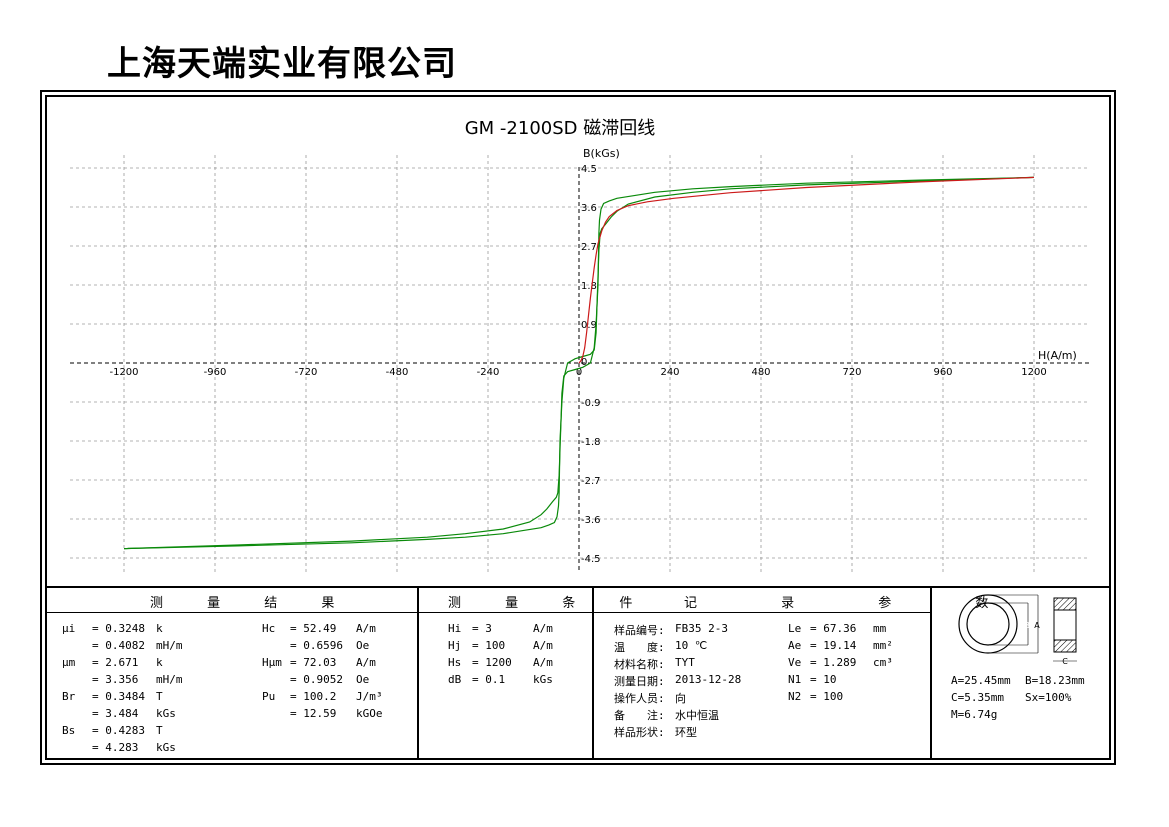 This screenshot has height=827, width=1169. I want to click on table-top-border, so click(578, 587).